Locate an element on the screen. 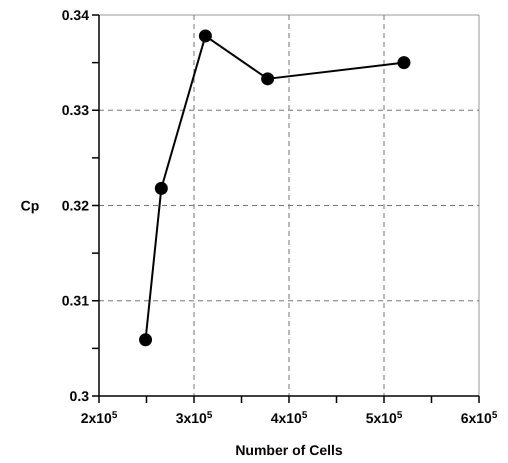 The image size is (508, 463). y-tick-label: 0.3 is located at coordinates (80, 396).